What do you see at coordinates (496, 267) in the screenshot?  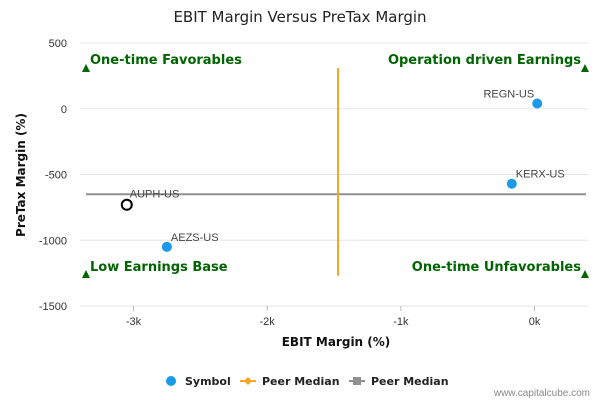 I see `quadrant-label-bottom-right: One-time Unfavorables` at bounding box center [496, 267].